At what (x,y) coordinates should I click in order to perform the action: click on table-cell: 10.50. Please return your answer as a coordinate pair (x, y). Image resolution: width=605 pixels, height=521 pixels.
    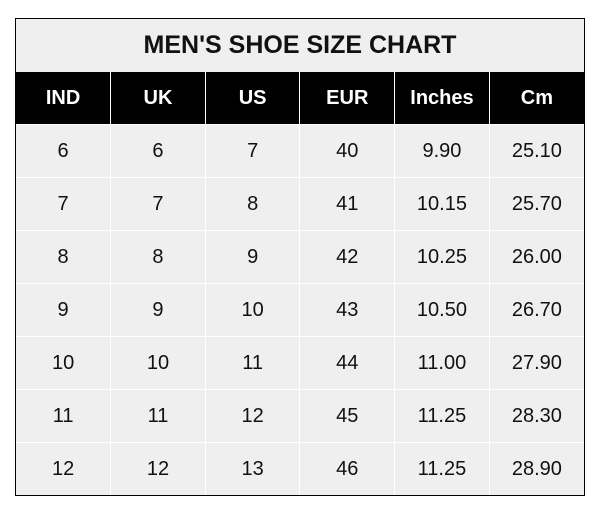
    Looking at the image, I should click on (442, 310).